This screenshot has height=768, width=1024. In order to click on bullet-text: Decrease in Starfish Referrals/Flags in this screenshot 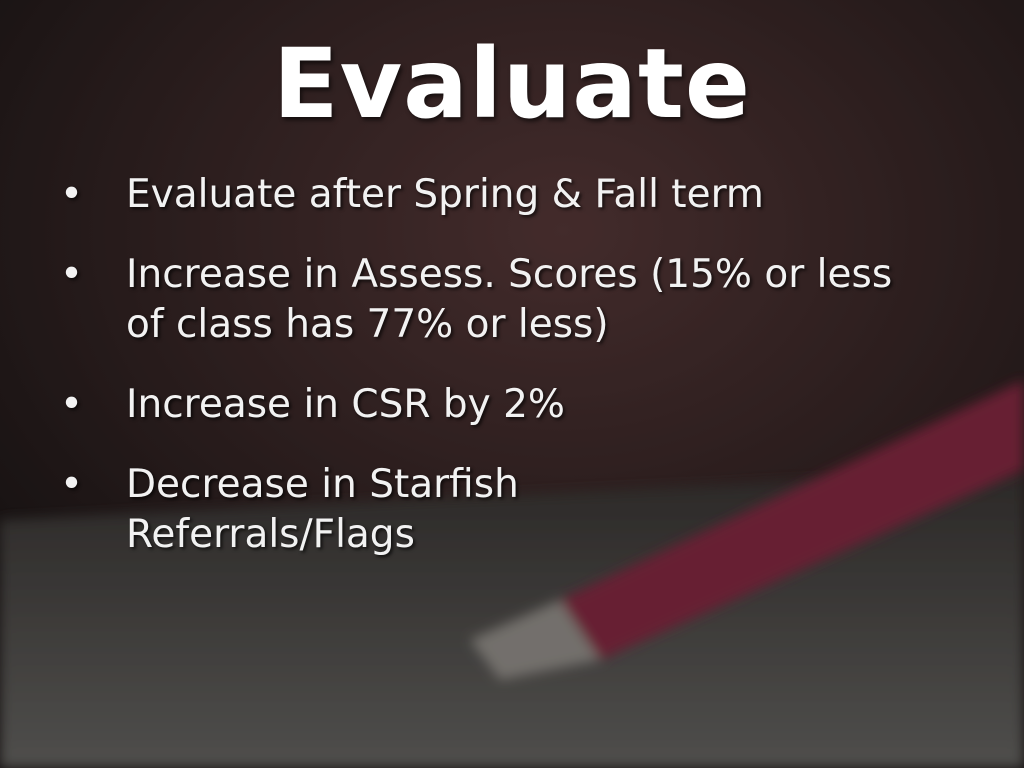, I will do `click(322, 509)`.